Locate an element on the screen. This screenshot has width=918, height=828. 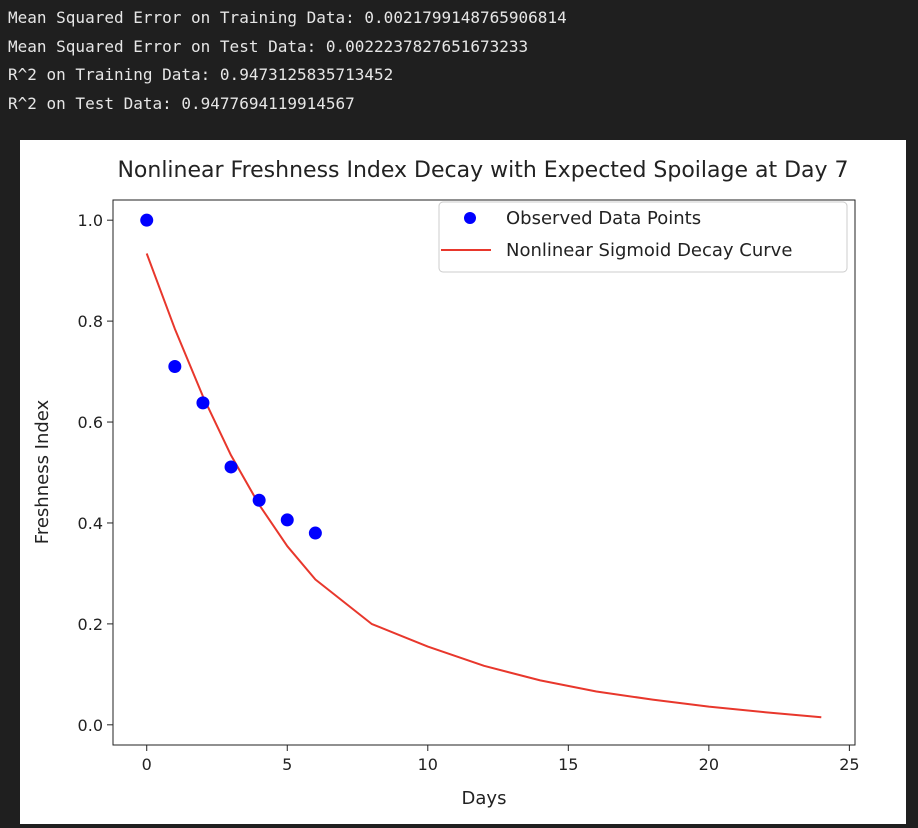
legend-label-observed: Observed Data Points is located at coordinates (603, 218).